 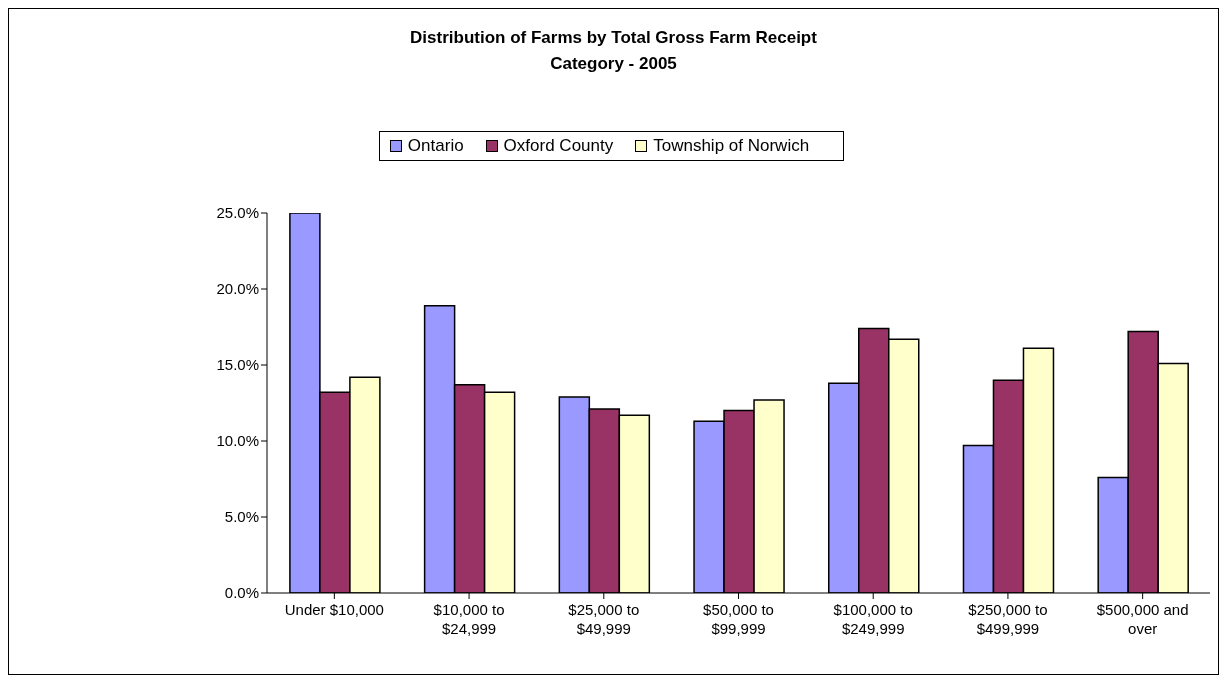 I want to click on legend-label: Oxford County, so click(x=558, y=146).